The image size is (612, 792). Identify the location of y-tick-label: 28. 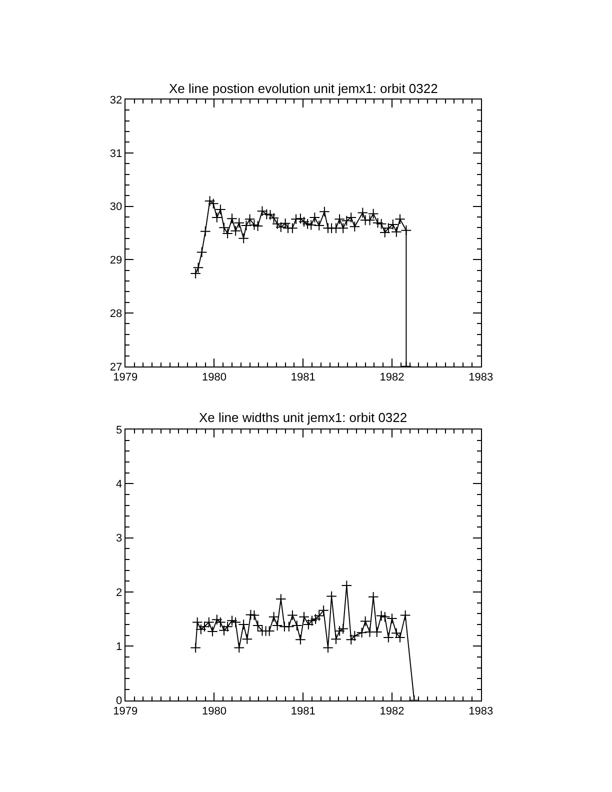
(116, 314).